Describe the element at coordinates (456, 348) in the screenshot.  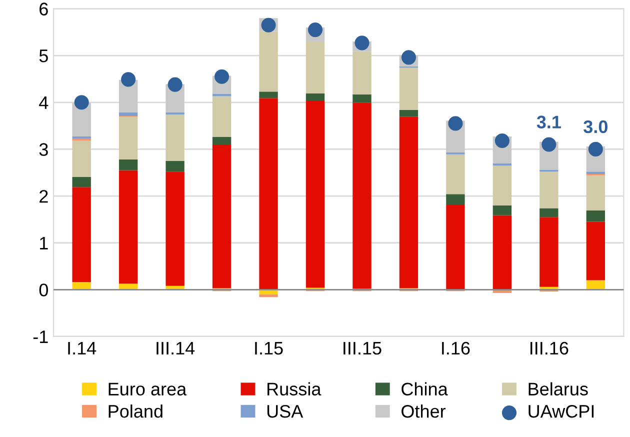
I see `x-tick-label: I.16` at that location.